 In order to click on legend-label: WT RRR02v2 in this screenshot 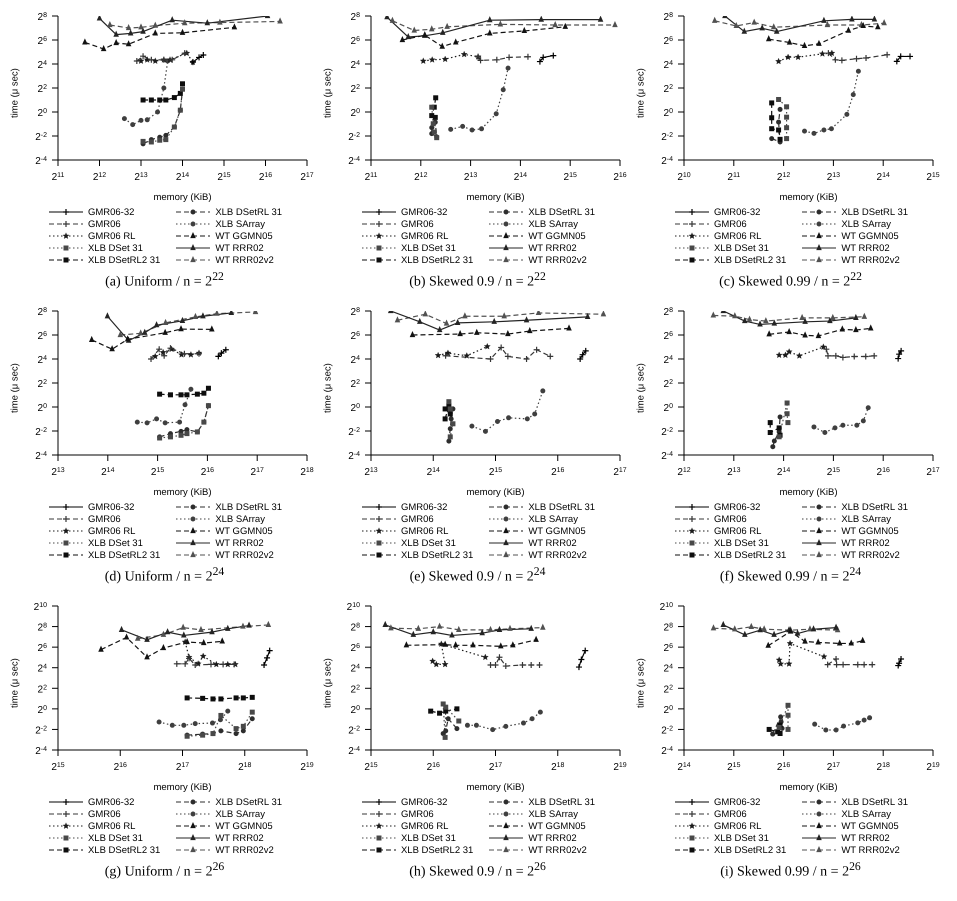, I will do `click(244, 850)`.